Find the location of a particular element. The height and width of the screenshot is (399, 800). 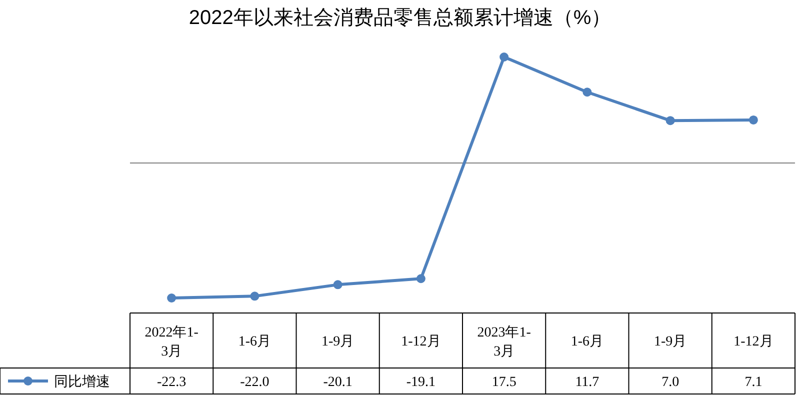

legend-label: 同比增速 is located at coordinates (82, 382).